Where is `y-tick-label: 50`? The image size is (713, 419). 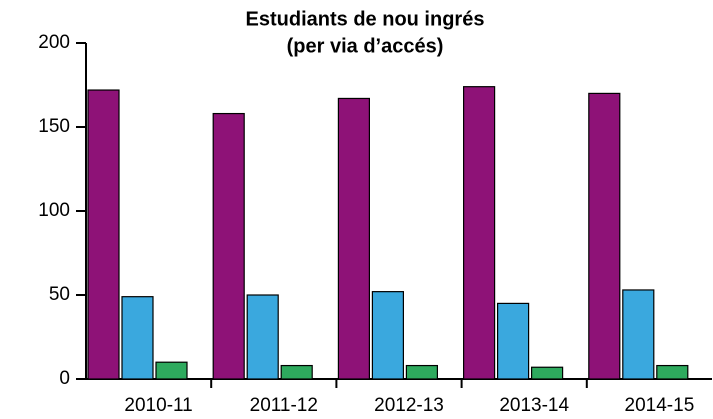 y-tick-label: 50 is located at coordinates (59, 294).